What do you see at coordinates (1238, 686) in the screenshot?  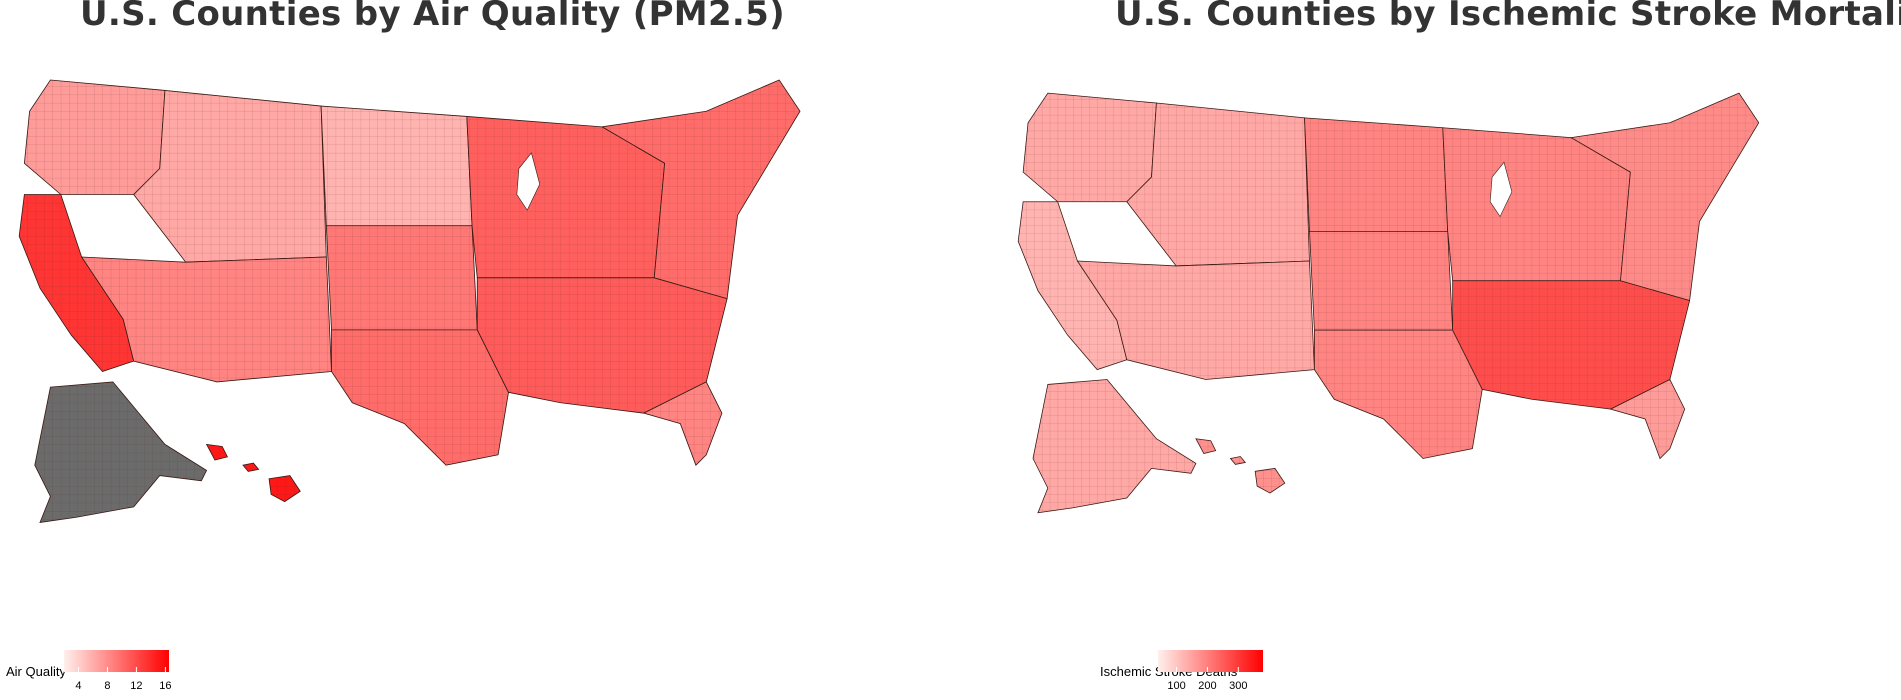 I see `stroke-tick-label: 300` at bounding box center [1238, 686].